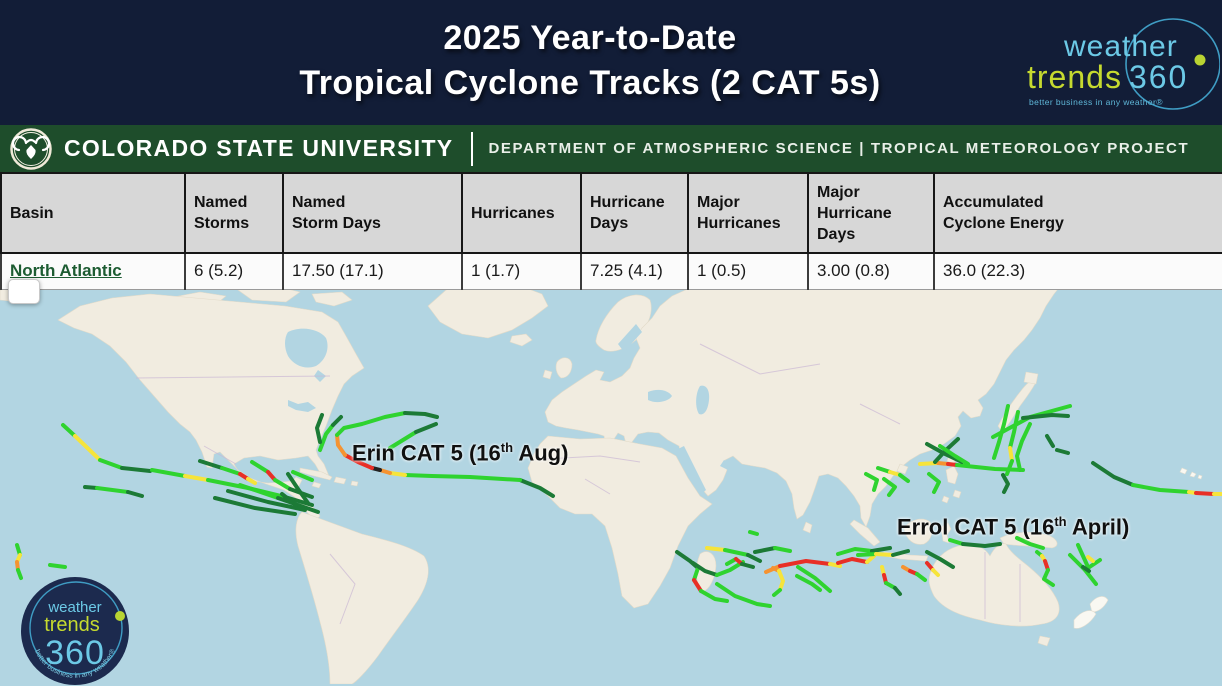 The image size is (1222, 686). What do you see at coordinates (541, 453) in the screenshot?
I see `erin-text-after: Aug)` at bounding box center [541, 453].